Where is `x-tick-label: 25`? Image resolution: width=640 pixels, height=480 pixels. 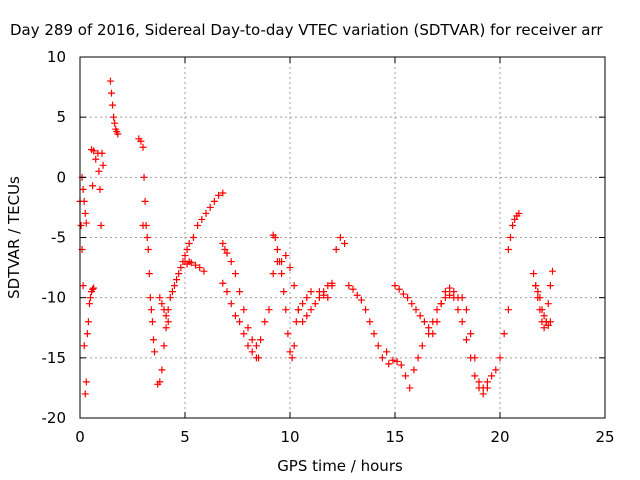
x-tick-label: 25 is located at coordinates (604, 437).